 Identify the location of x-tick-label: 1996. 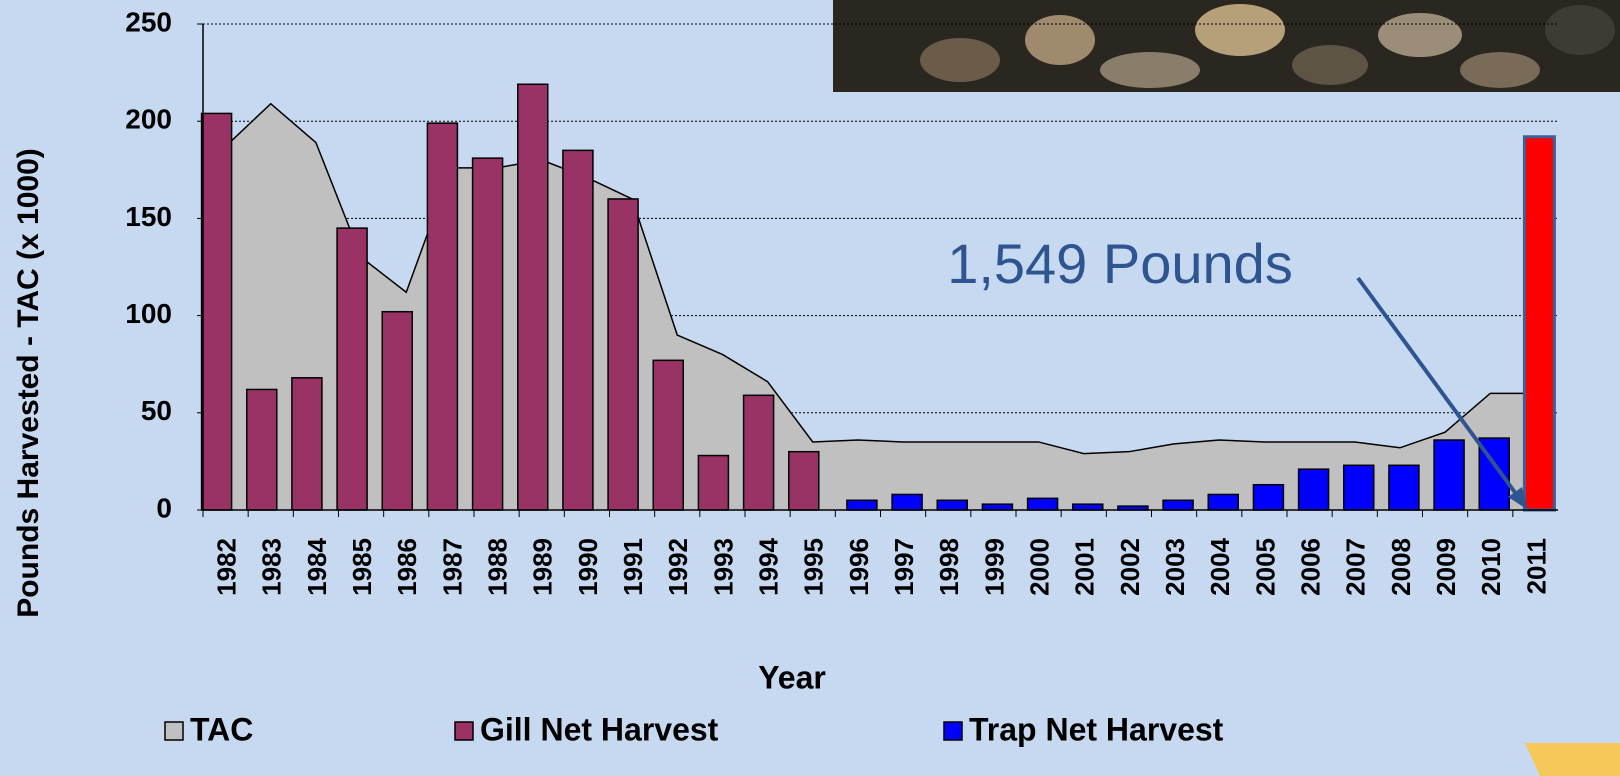
(859, 567).